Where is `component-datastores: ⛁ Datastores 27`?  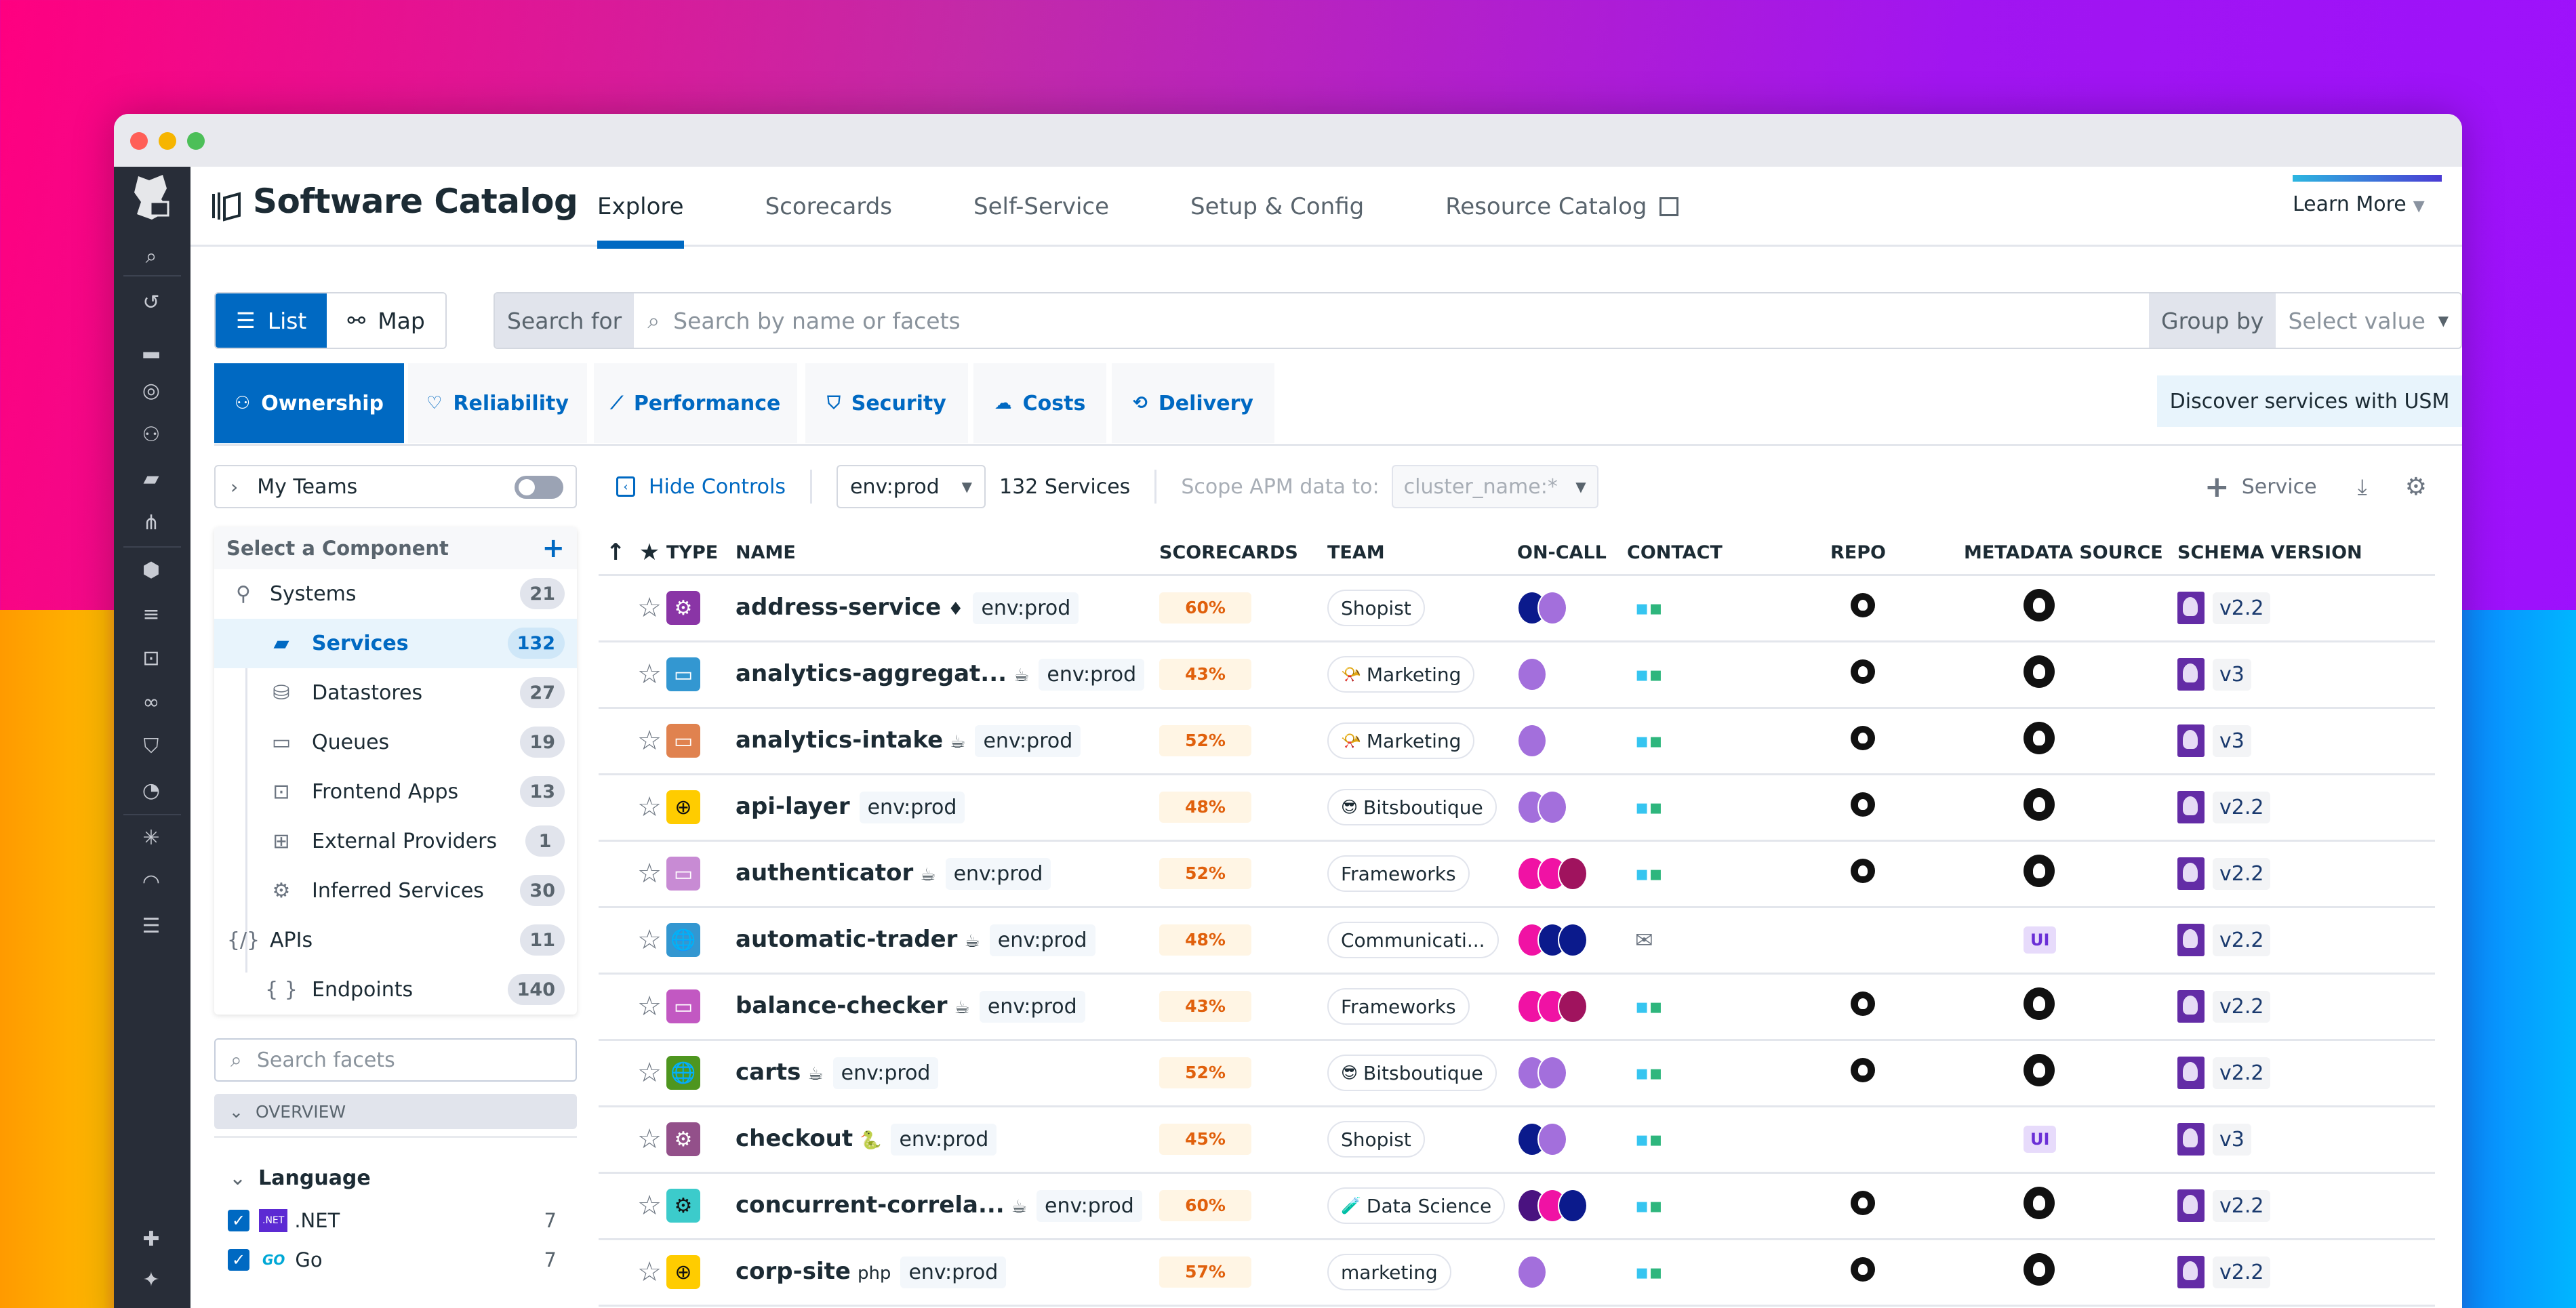
component-datastores: ⛁ Datastores 27 is located at coordinates (395, 693).